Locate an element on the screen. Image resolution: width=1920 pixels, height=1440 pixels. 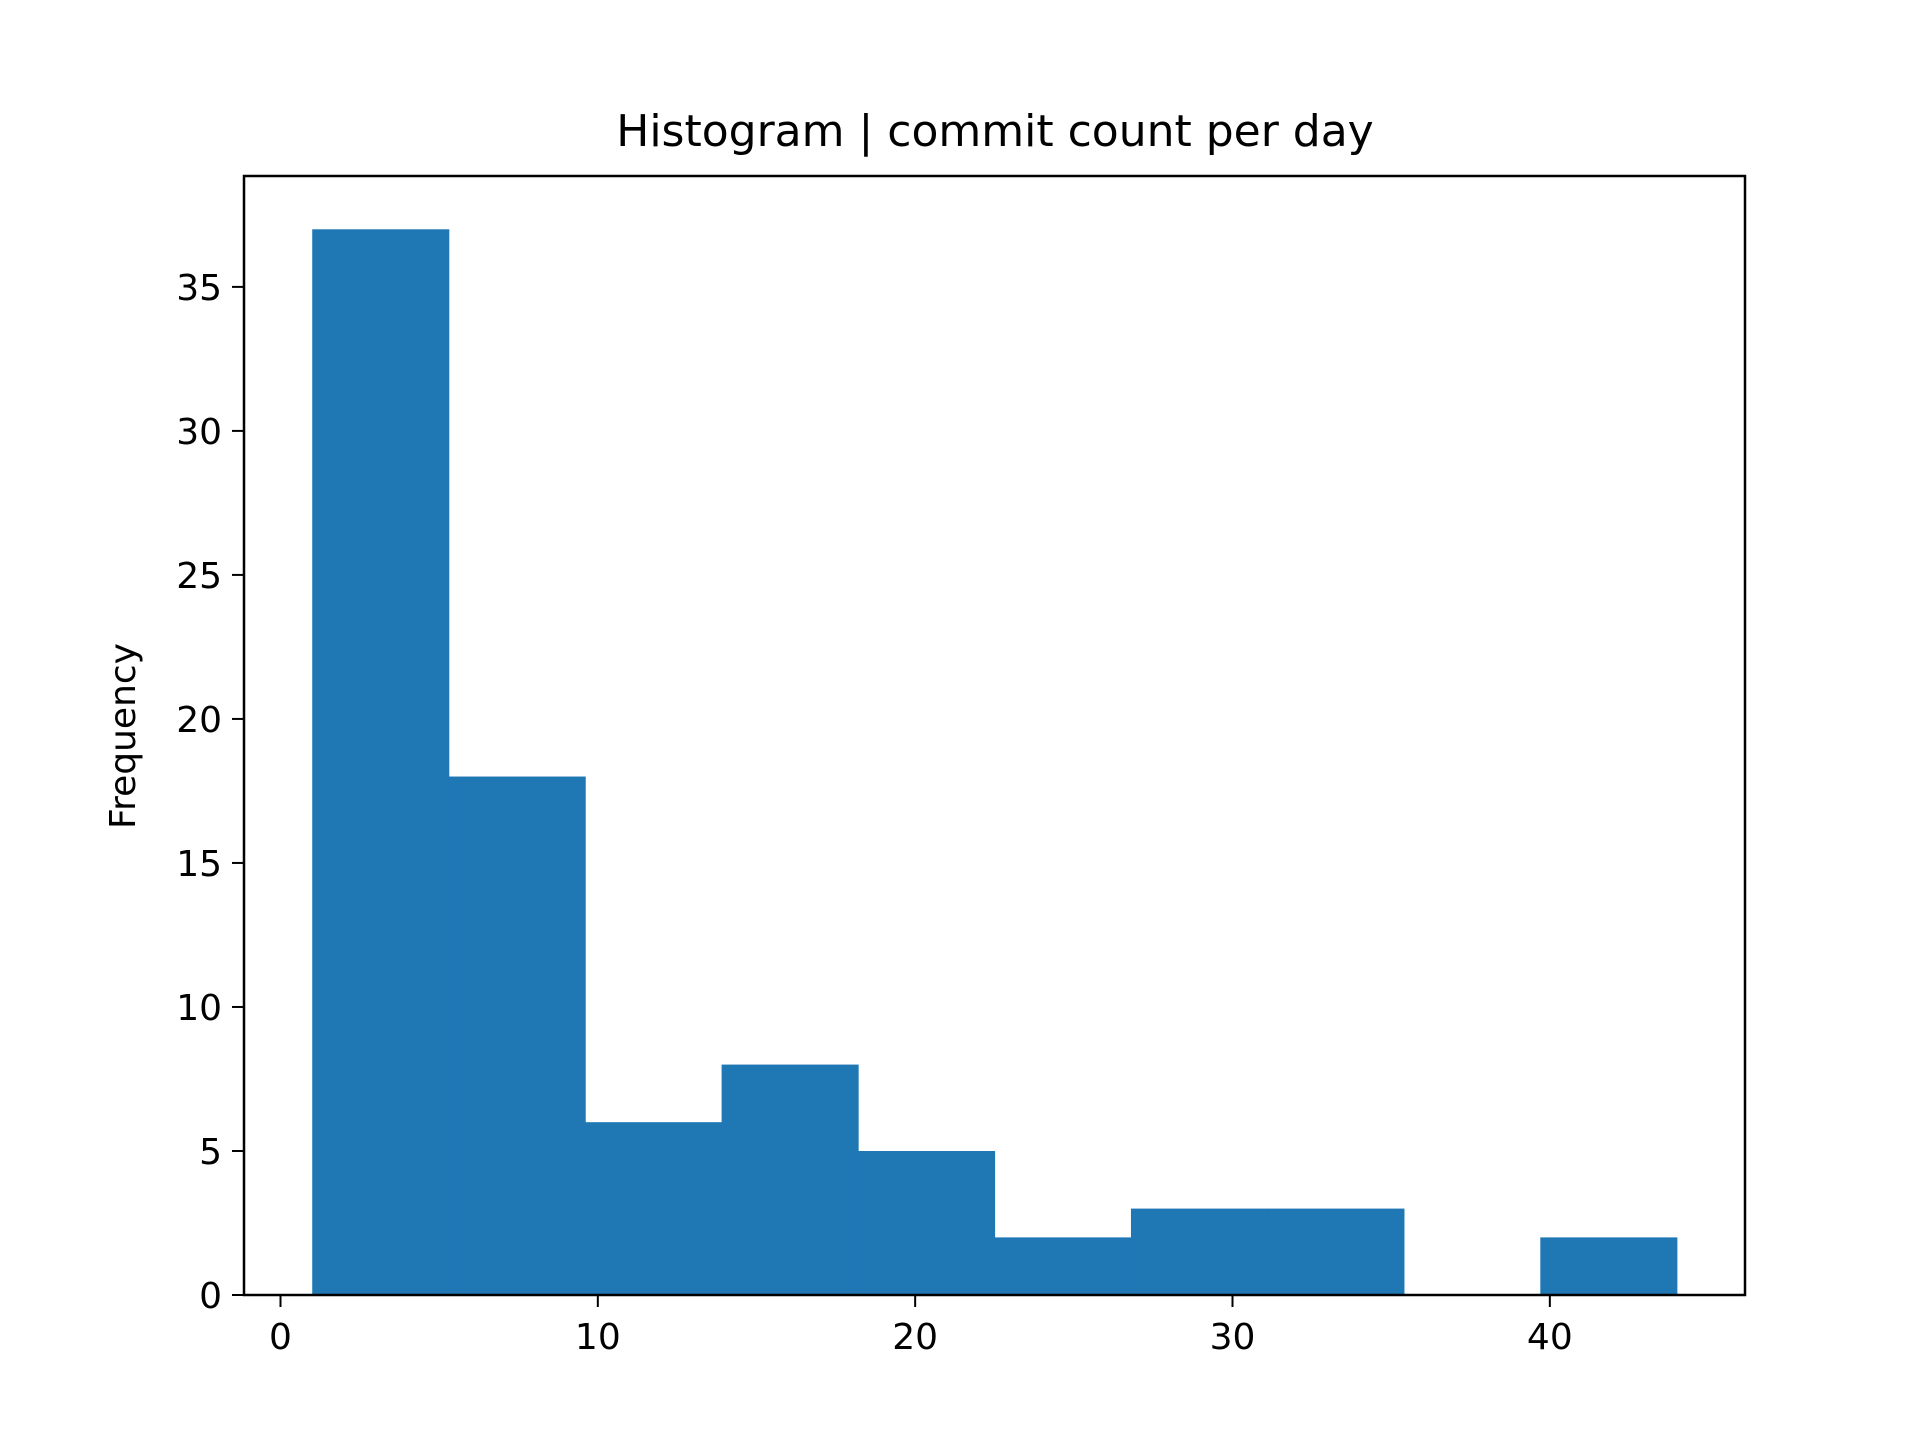
x-tick-label: 10 is located at coordinates (598, 1337).